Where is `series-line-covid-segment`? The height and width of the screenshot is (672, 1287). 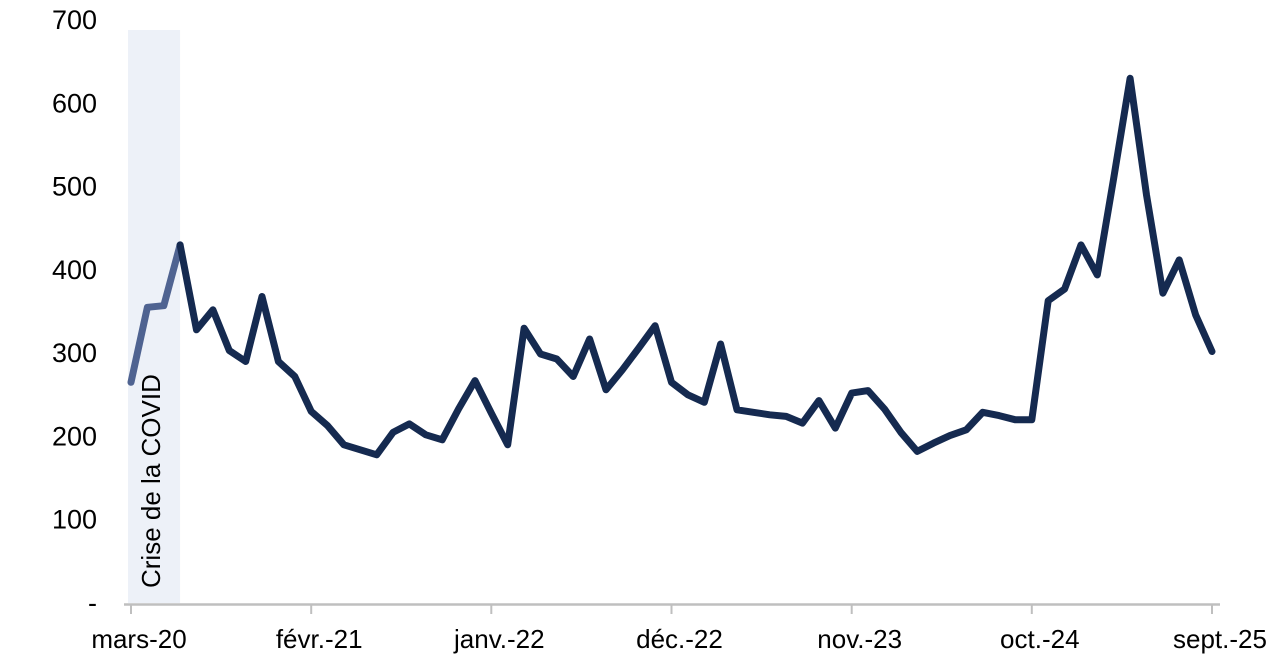
series-line-covid-segment is located at coordinates (155, 313).